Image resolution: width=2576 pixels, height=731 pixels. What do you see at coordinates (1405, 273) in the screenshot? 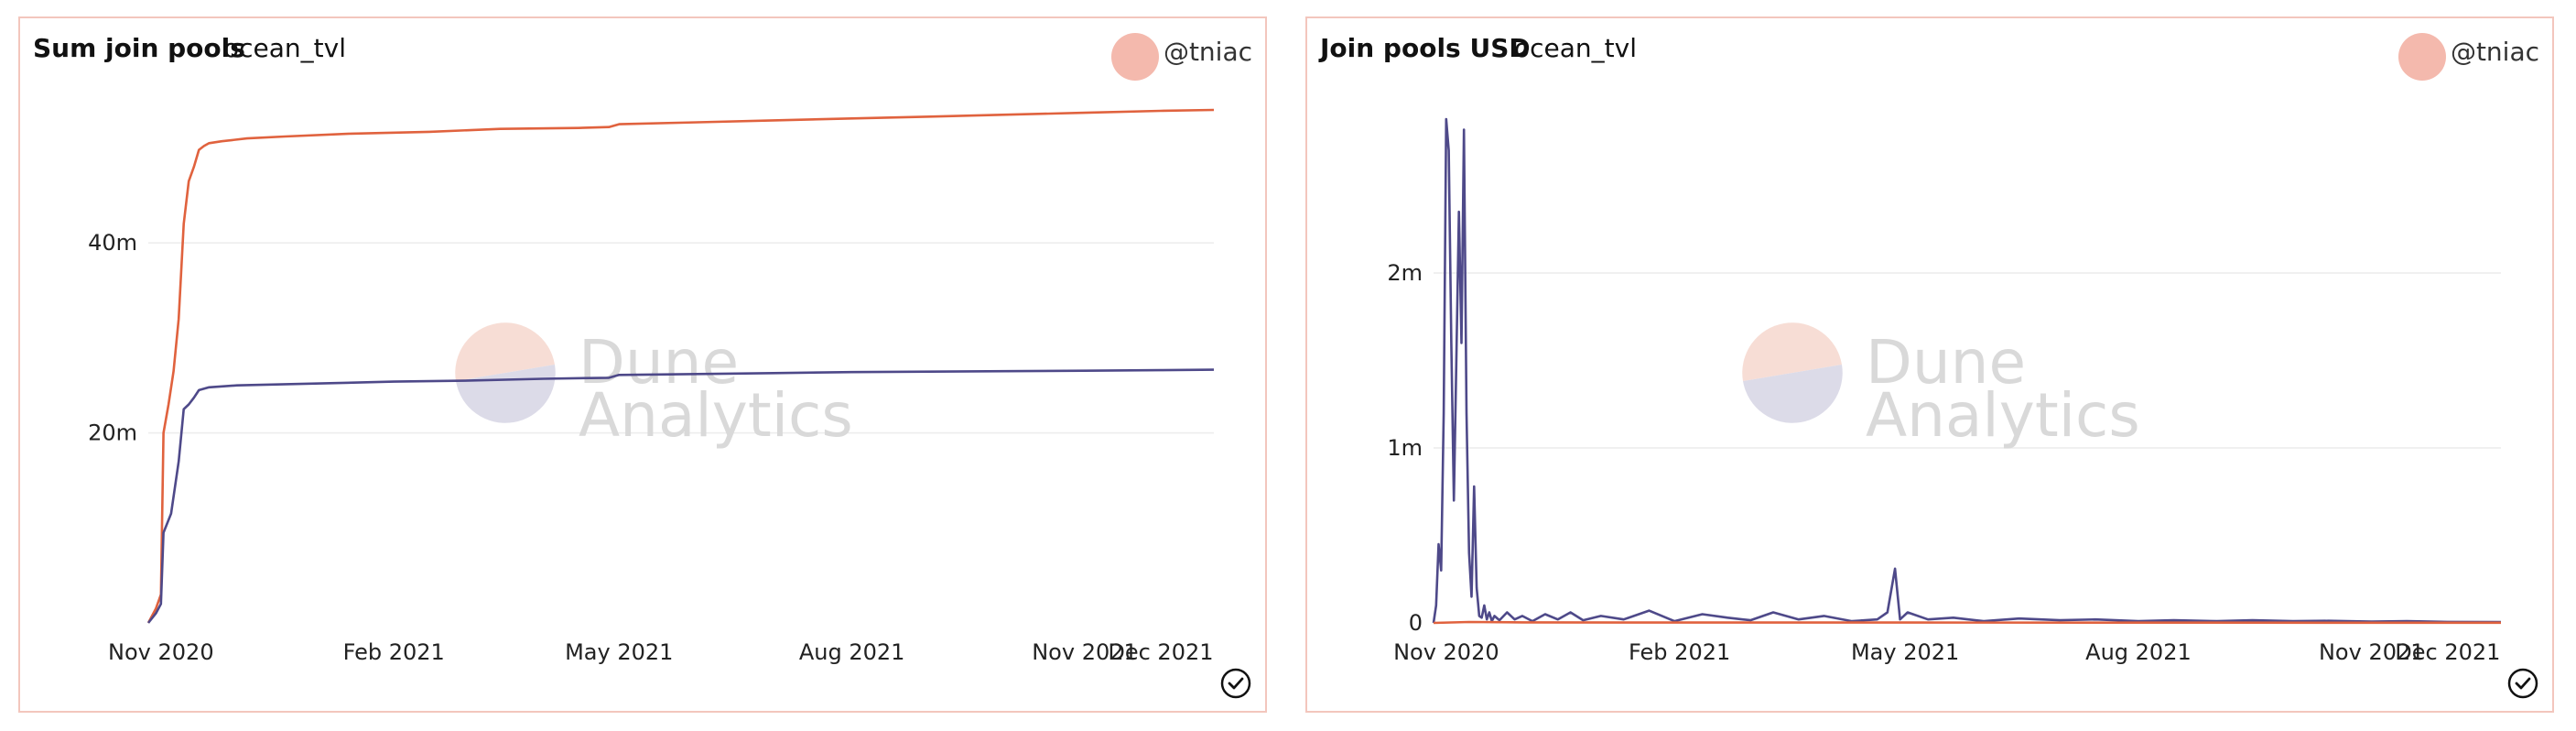
I see `y-tick-label: 2m` at bounding box center [1405, 273].